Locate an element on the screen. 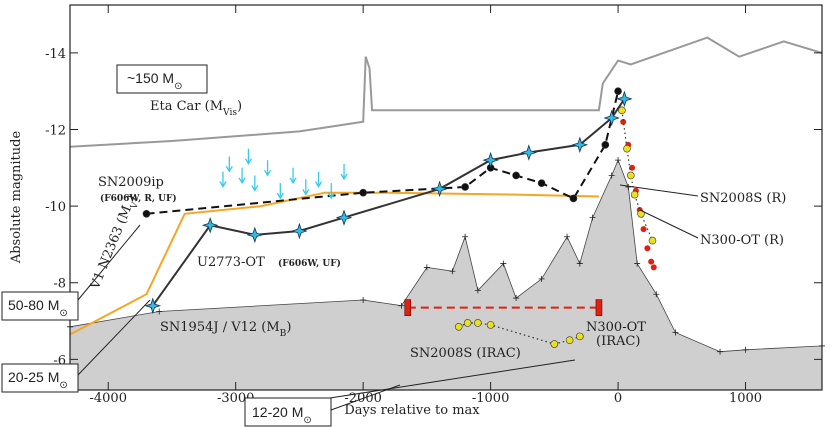 This screenshot has height=427, width=830. y-tick-label: -12 is located at coordinates (55, 131).